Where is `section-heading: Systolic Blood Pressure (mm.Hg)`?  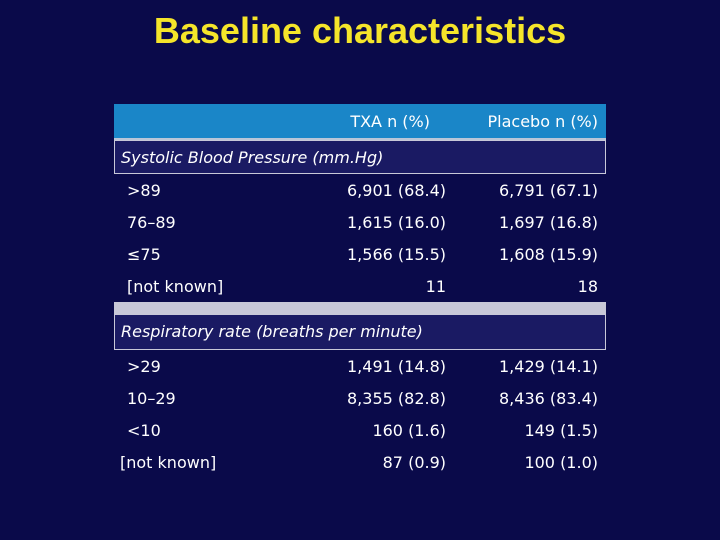 section-heading: Systolic Blood Pressure (mm.Hg) is located at coordinates (252, 157).